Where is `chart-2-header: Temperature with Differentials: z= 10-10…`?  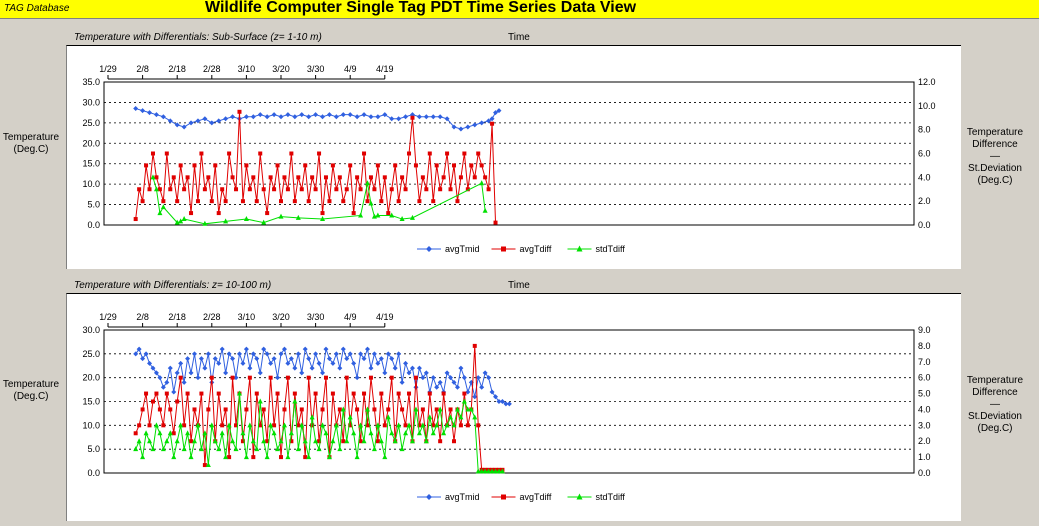 chart-2-header: Temperature with Differentials: z= 10-10… is located at coordinates (513, 286).